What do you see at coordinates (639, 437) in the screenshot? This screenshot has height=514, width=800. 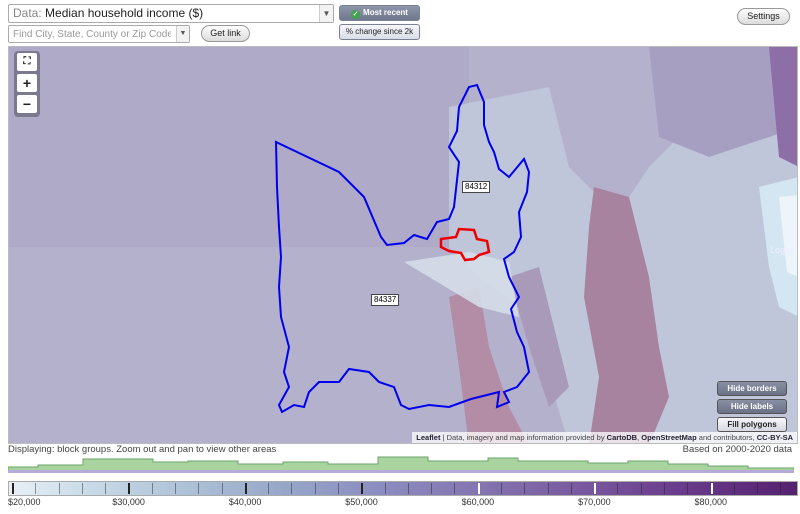 I see `attribution-text-2: ,` at bounding box center [639, 437].